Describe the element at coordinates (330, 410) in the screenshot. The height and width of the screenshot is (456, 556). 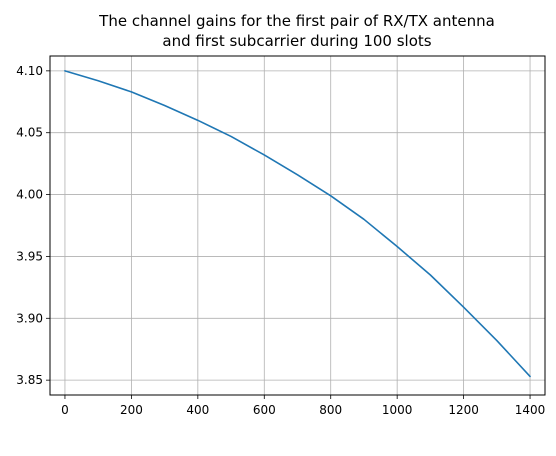
I see `x-tick-label: 800` at that location.